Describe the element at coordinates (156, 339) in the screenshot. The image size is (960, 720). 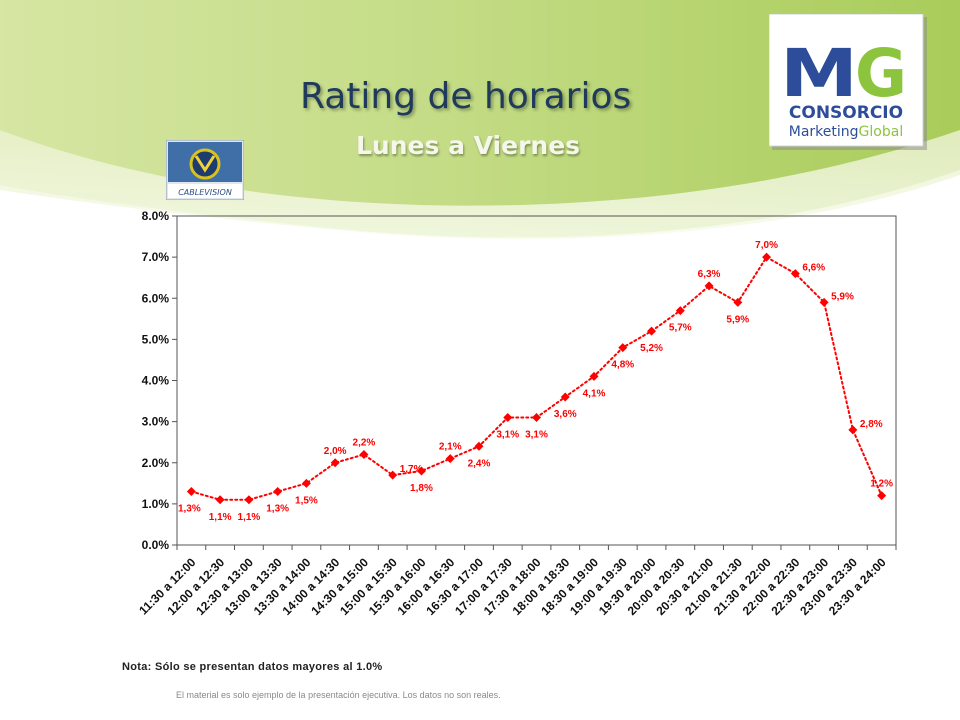
I see `y-tick-label: 5.0%` at that location.